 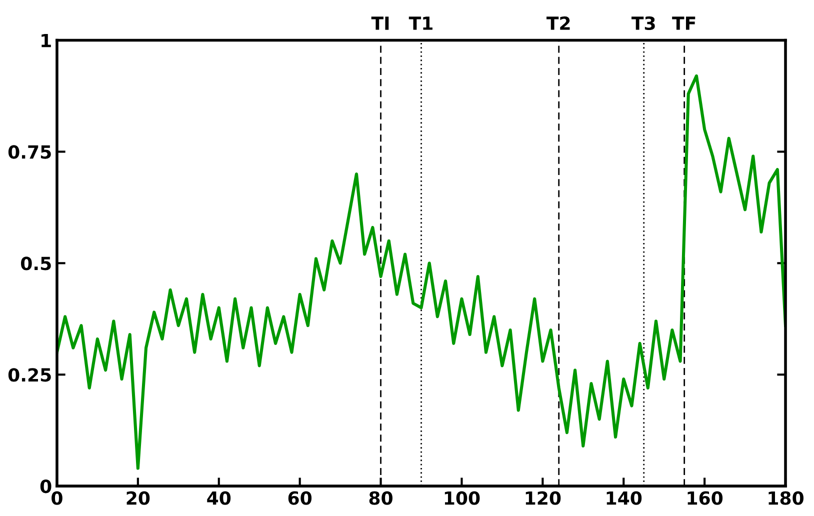 What do you see at coordinates (462, 498) in the screenshot?
I see `x-tick-label: 100` at bounding box center [462, 498].